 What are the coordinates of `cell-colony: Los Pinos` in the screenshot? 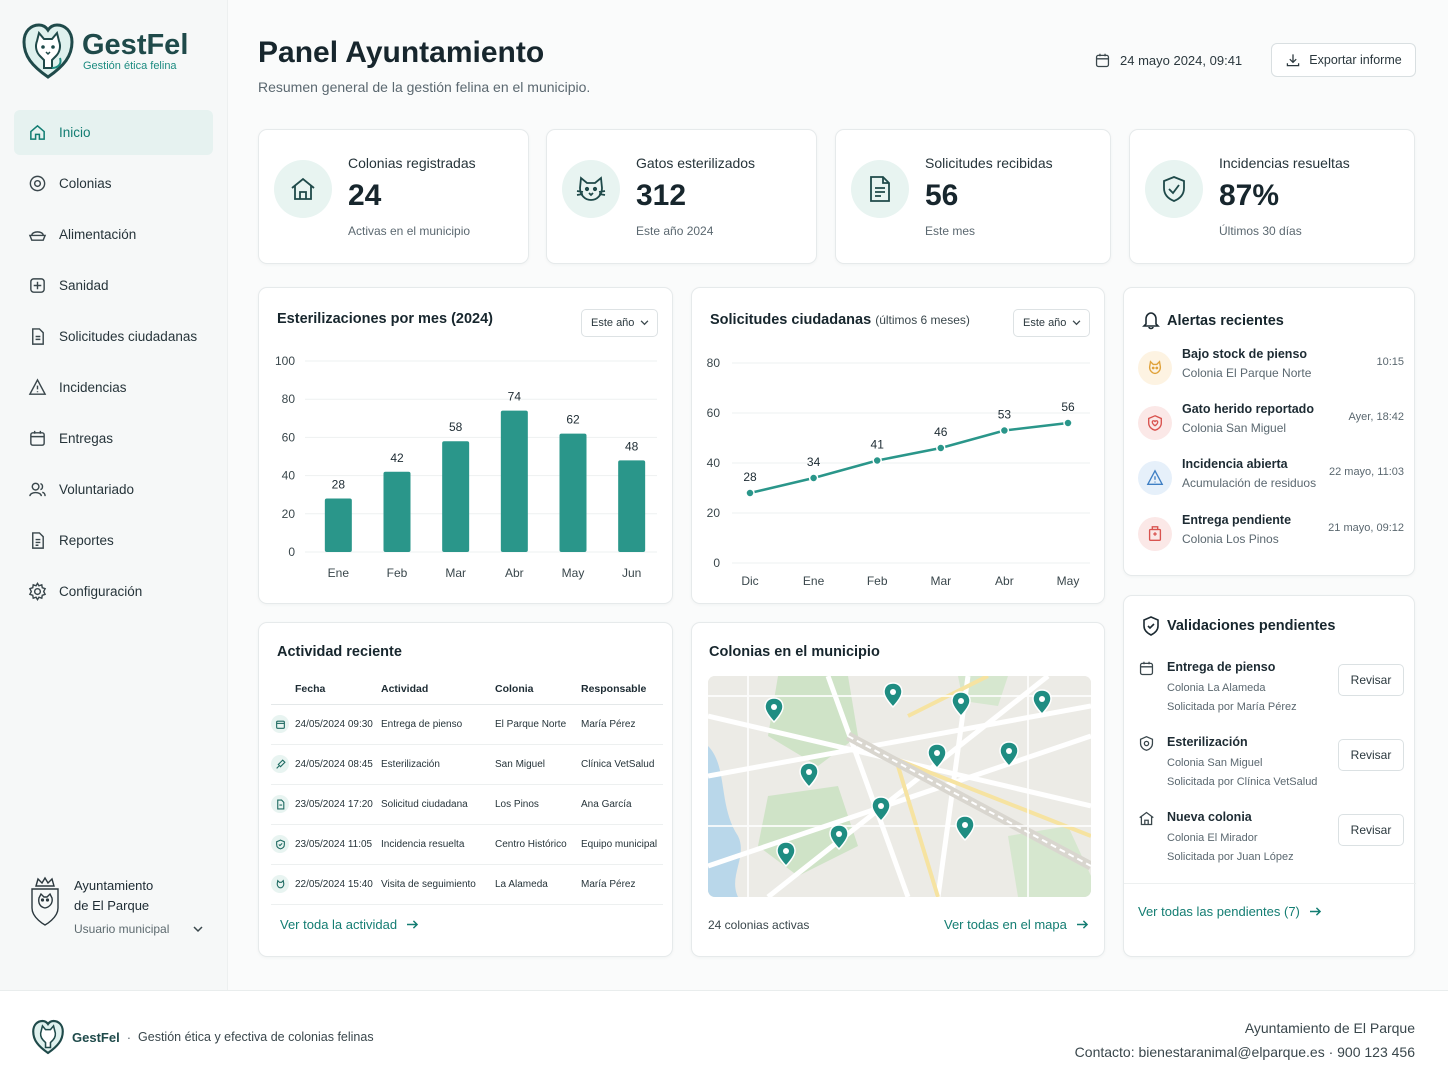 It's located at (538, 804).